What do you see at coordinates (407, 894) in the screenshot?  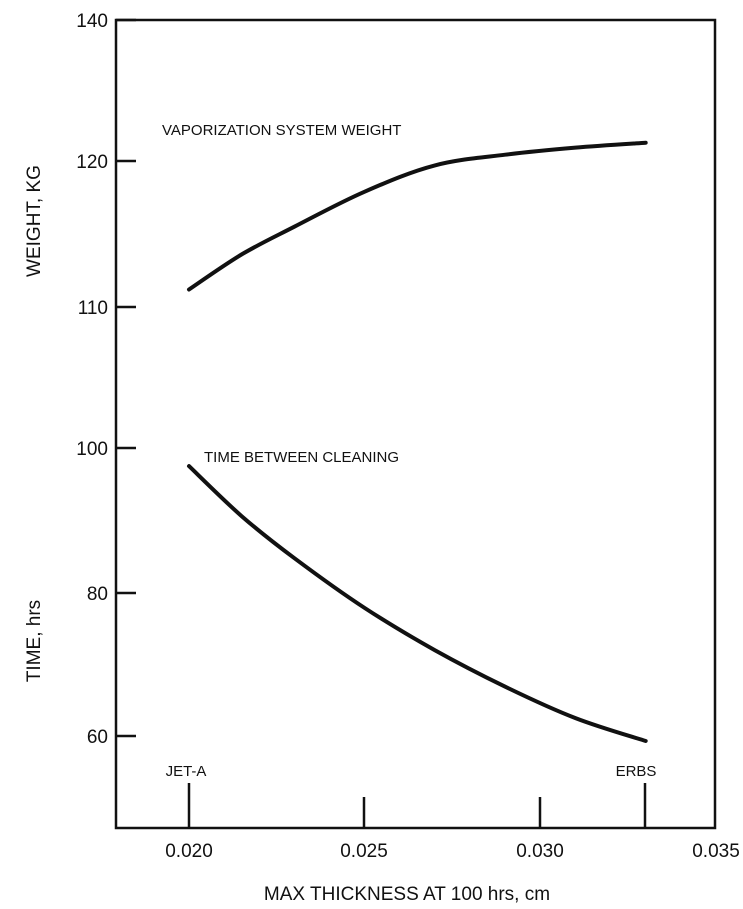 I see `x-axis-label: MAX THICKNESS AT 100 hrs, cm` at bounding box center [407, 894].